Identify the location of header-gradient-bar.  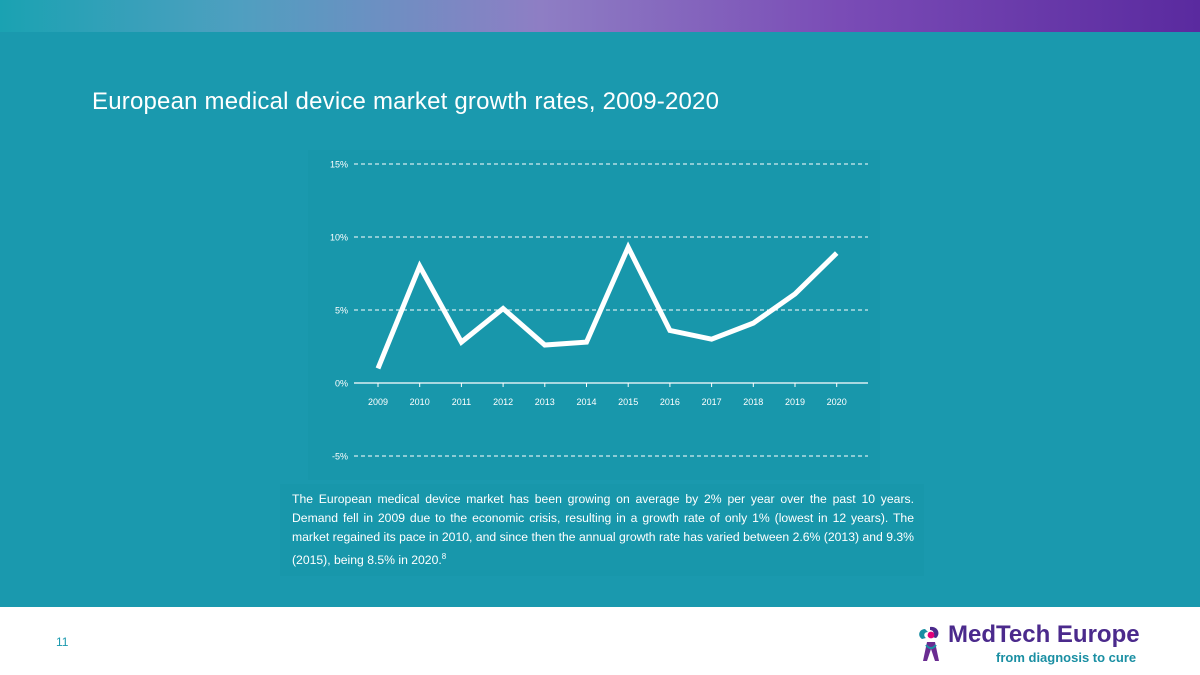
(600, 16).